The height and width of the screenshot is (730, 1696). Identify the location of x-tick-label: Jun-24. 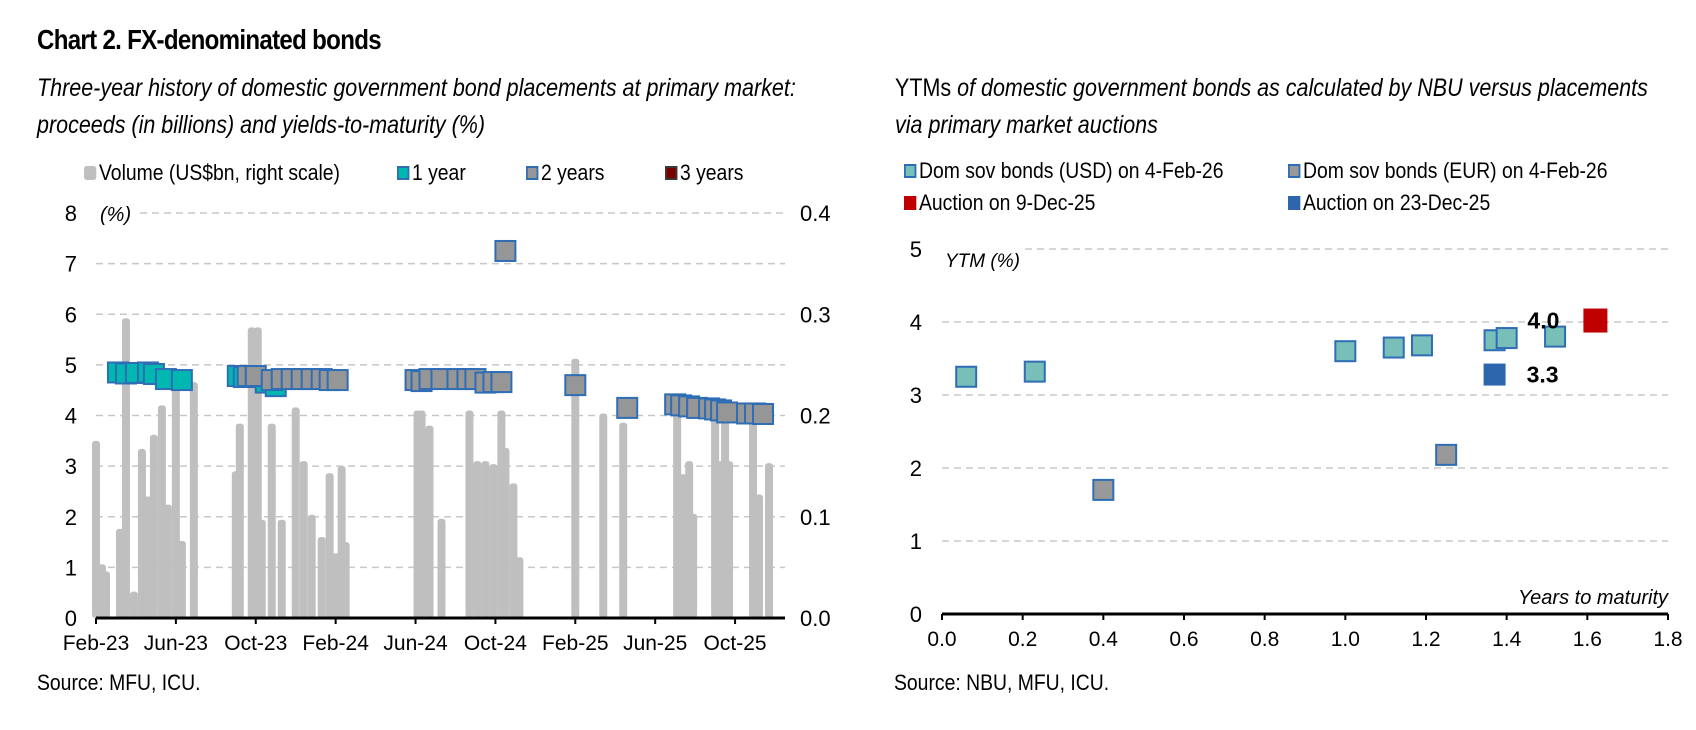
(415, 643).